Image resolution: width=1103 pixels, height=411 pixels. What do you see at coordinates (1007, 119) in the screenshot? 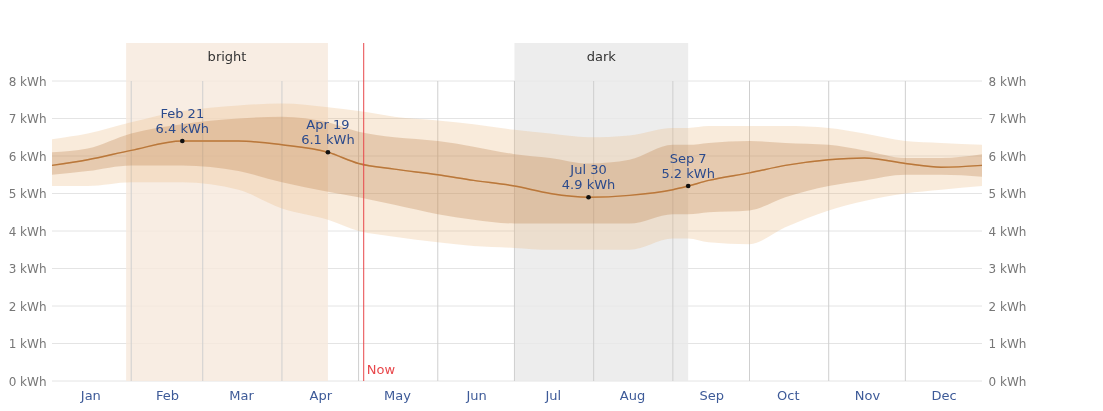
I see `y2-tick-label: 7 kWh` at bounding box center [1007, 119].